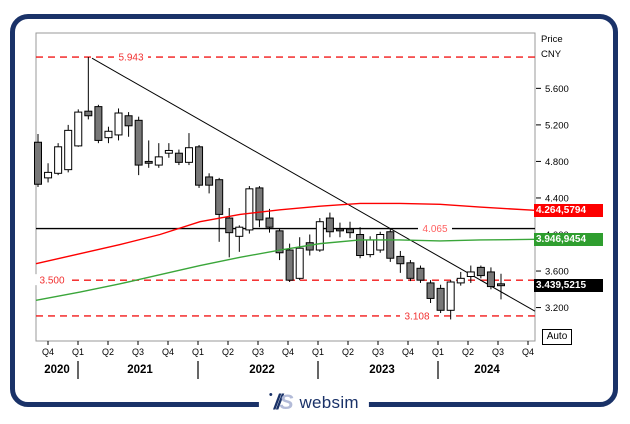 The image size is (630, 424). I want to click on logo-s: S, so click(286, 402).